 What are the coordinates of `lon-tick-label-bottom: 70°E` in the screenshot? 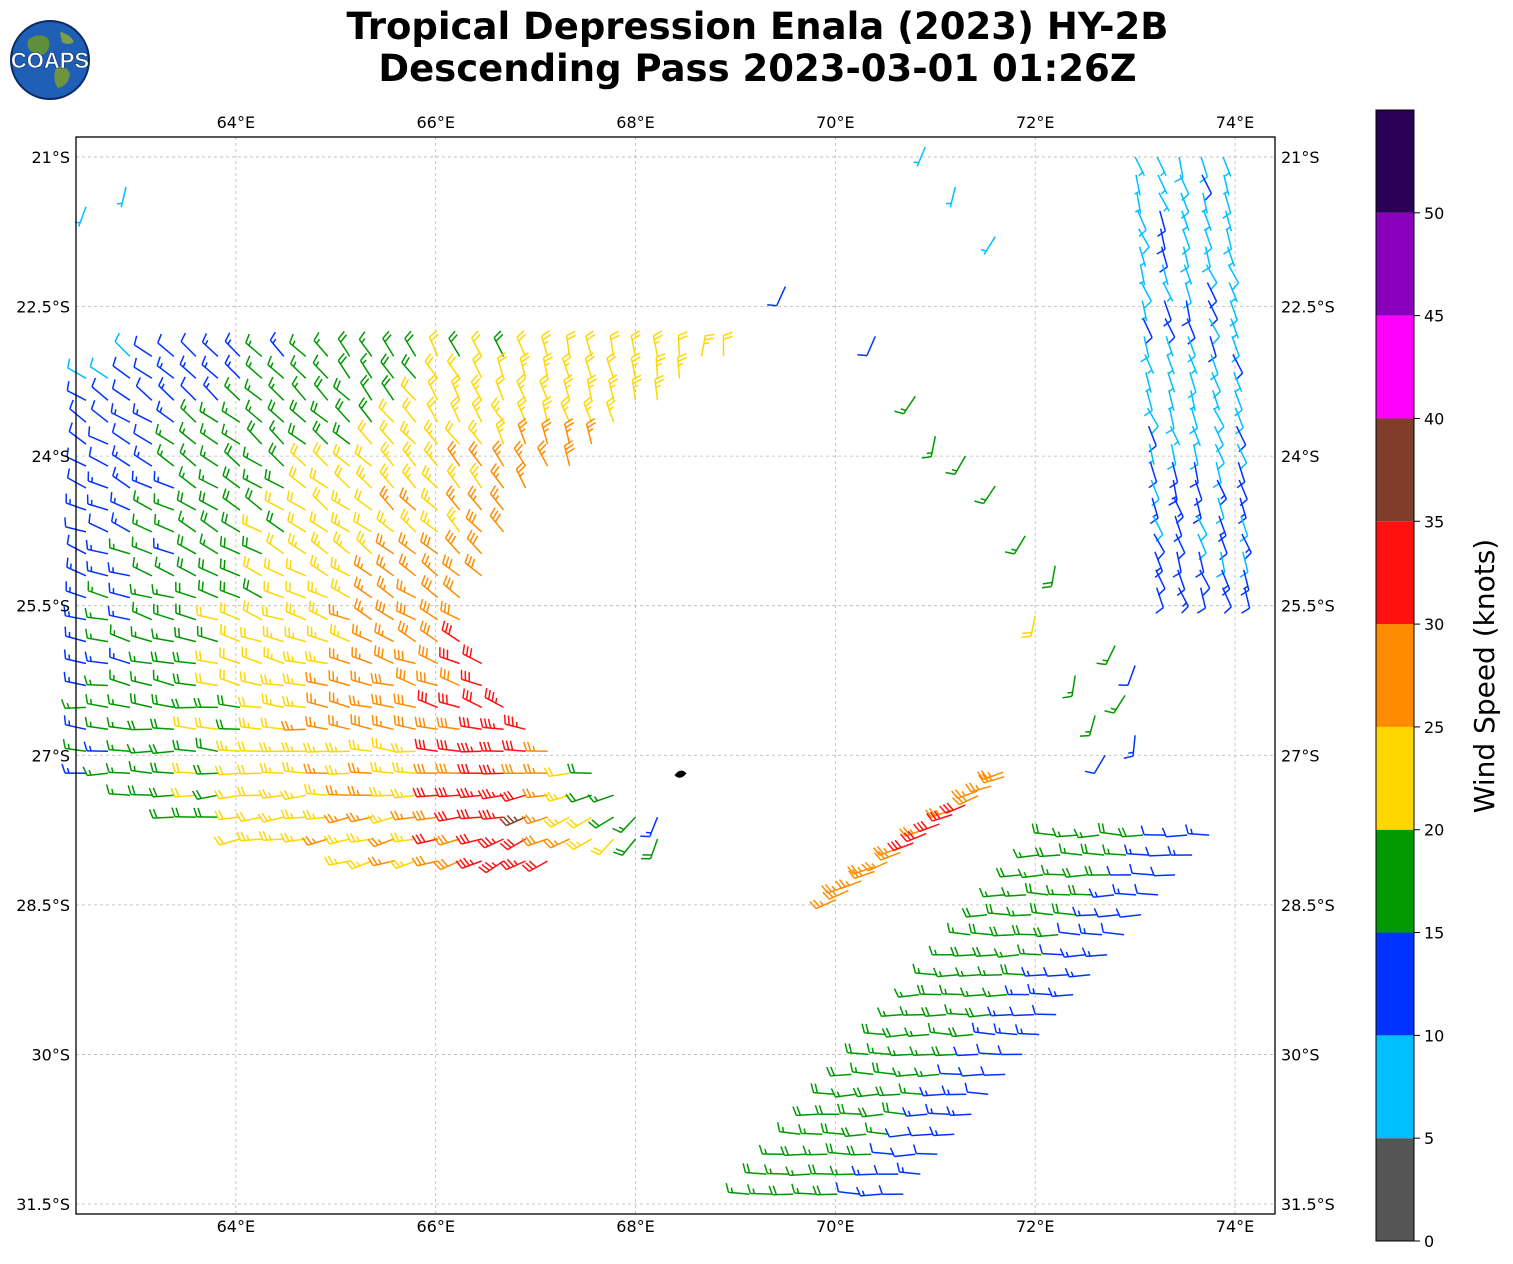 It's located at (835, 1226).